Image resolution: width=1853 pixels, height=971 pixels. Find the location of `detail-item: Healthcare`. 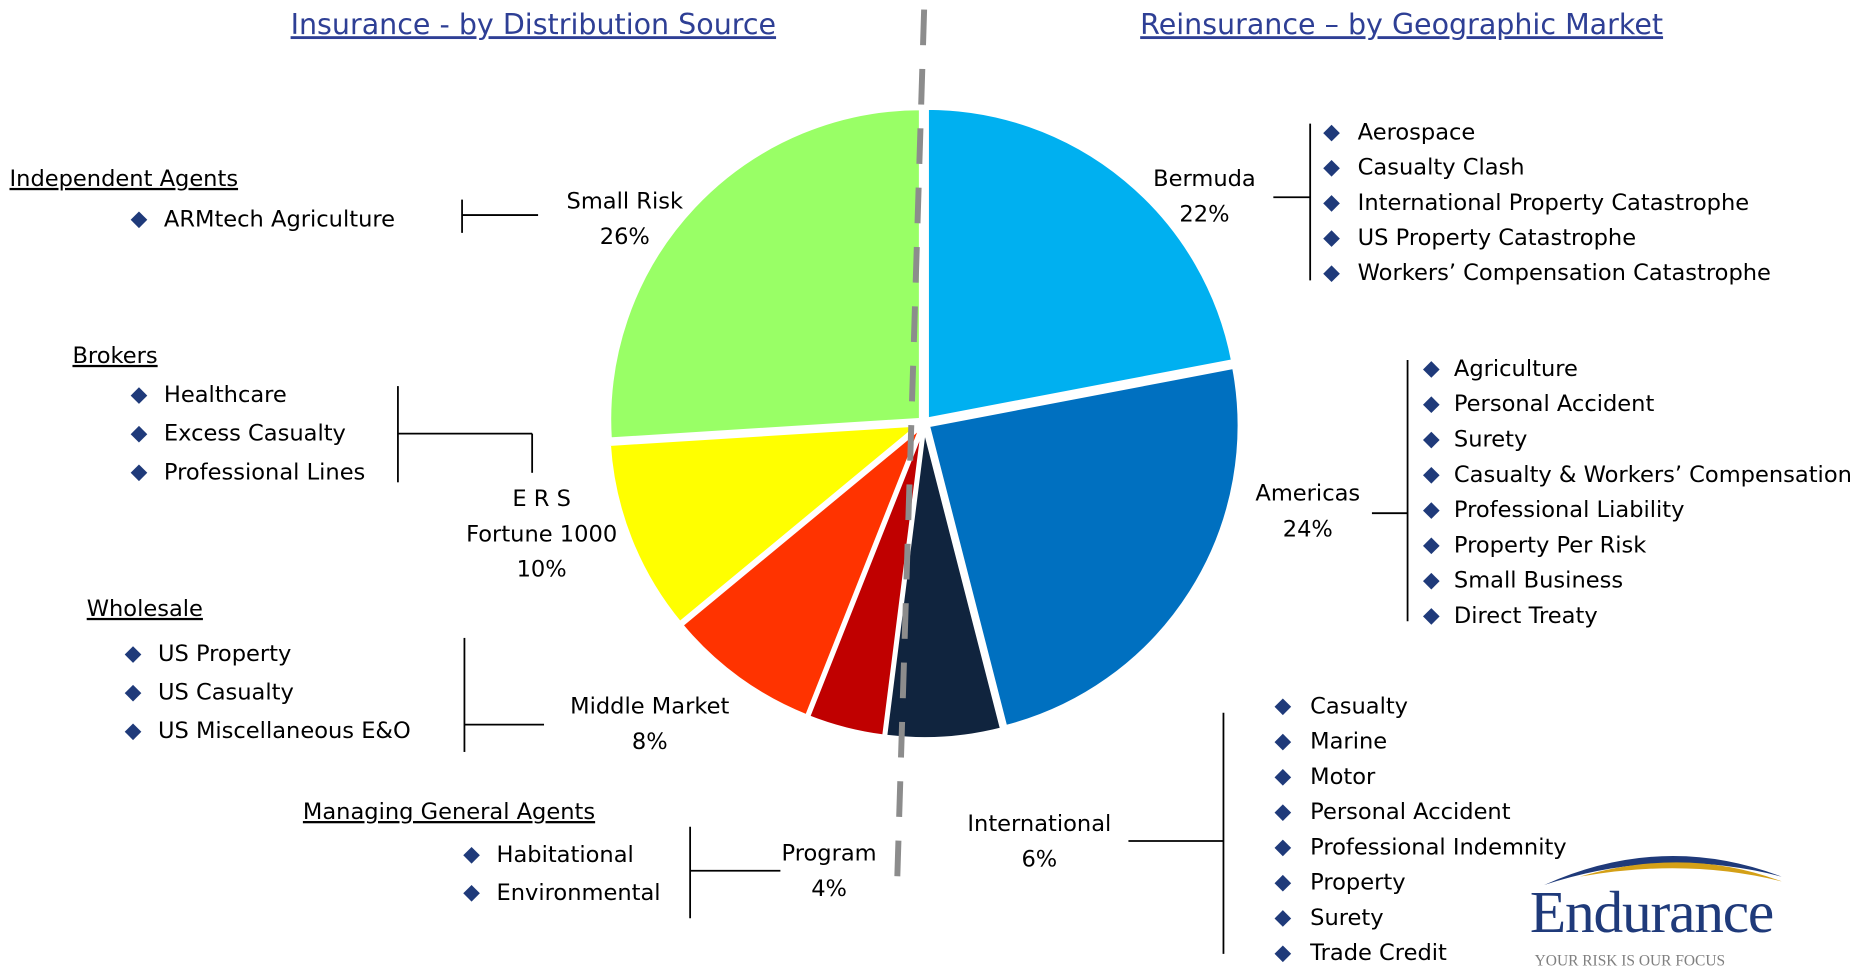

detail-item: Healthcare is located at coordinates (225, 395).